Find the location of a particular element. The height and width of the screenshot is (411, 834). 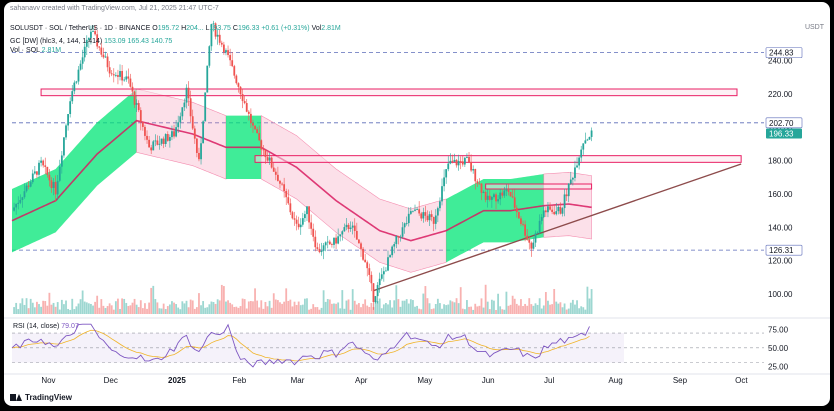

ohlc-low-label: L is located at coordinates (207, 28).